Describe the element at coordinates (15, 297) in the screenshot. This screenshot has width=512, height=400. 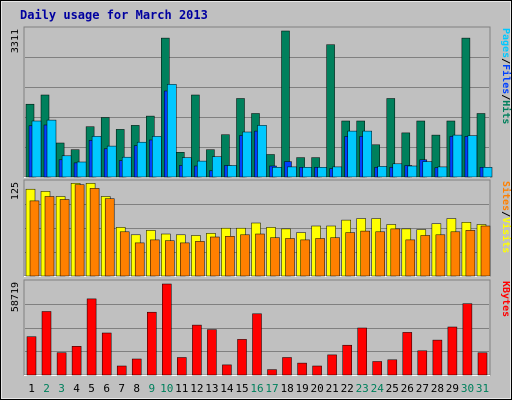
I see `panel-kbytes-max-label: 58719` at that location.